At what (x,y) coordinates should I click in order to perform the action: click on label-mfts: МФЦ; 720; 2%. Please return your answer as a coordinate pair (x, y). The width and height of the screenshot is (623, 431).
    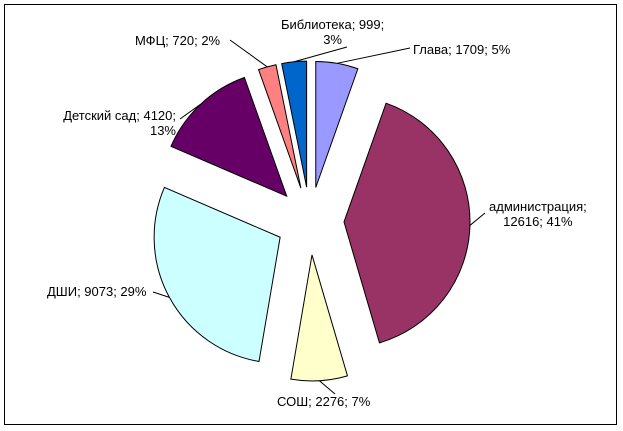
    Looking at the image, I should click on (178, 40).